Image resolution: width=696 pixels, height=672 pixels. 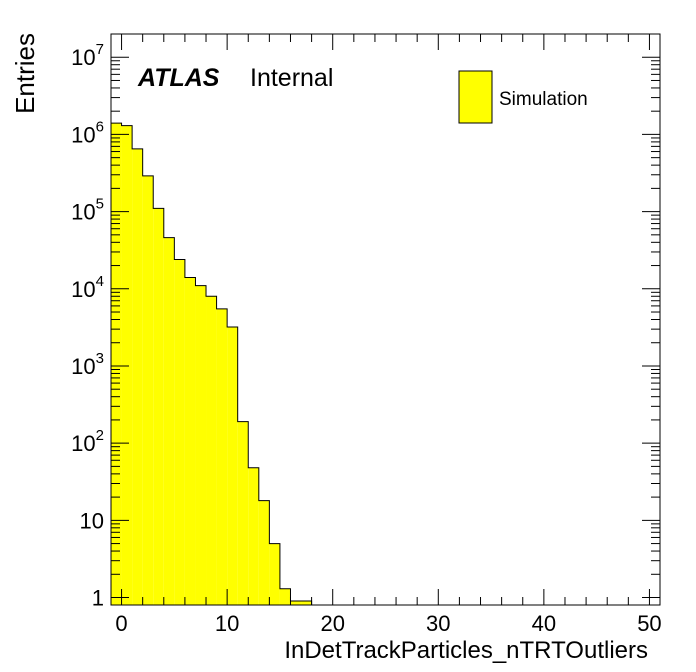 I want to click on x-tick-label: 20, so click(x=332, y=623).